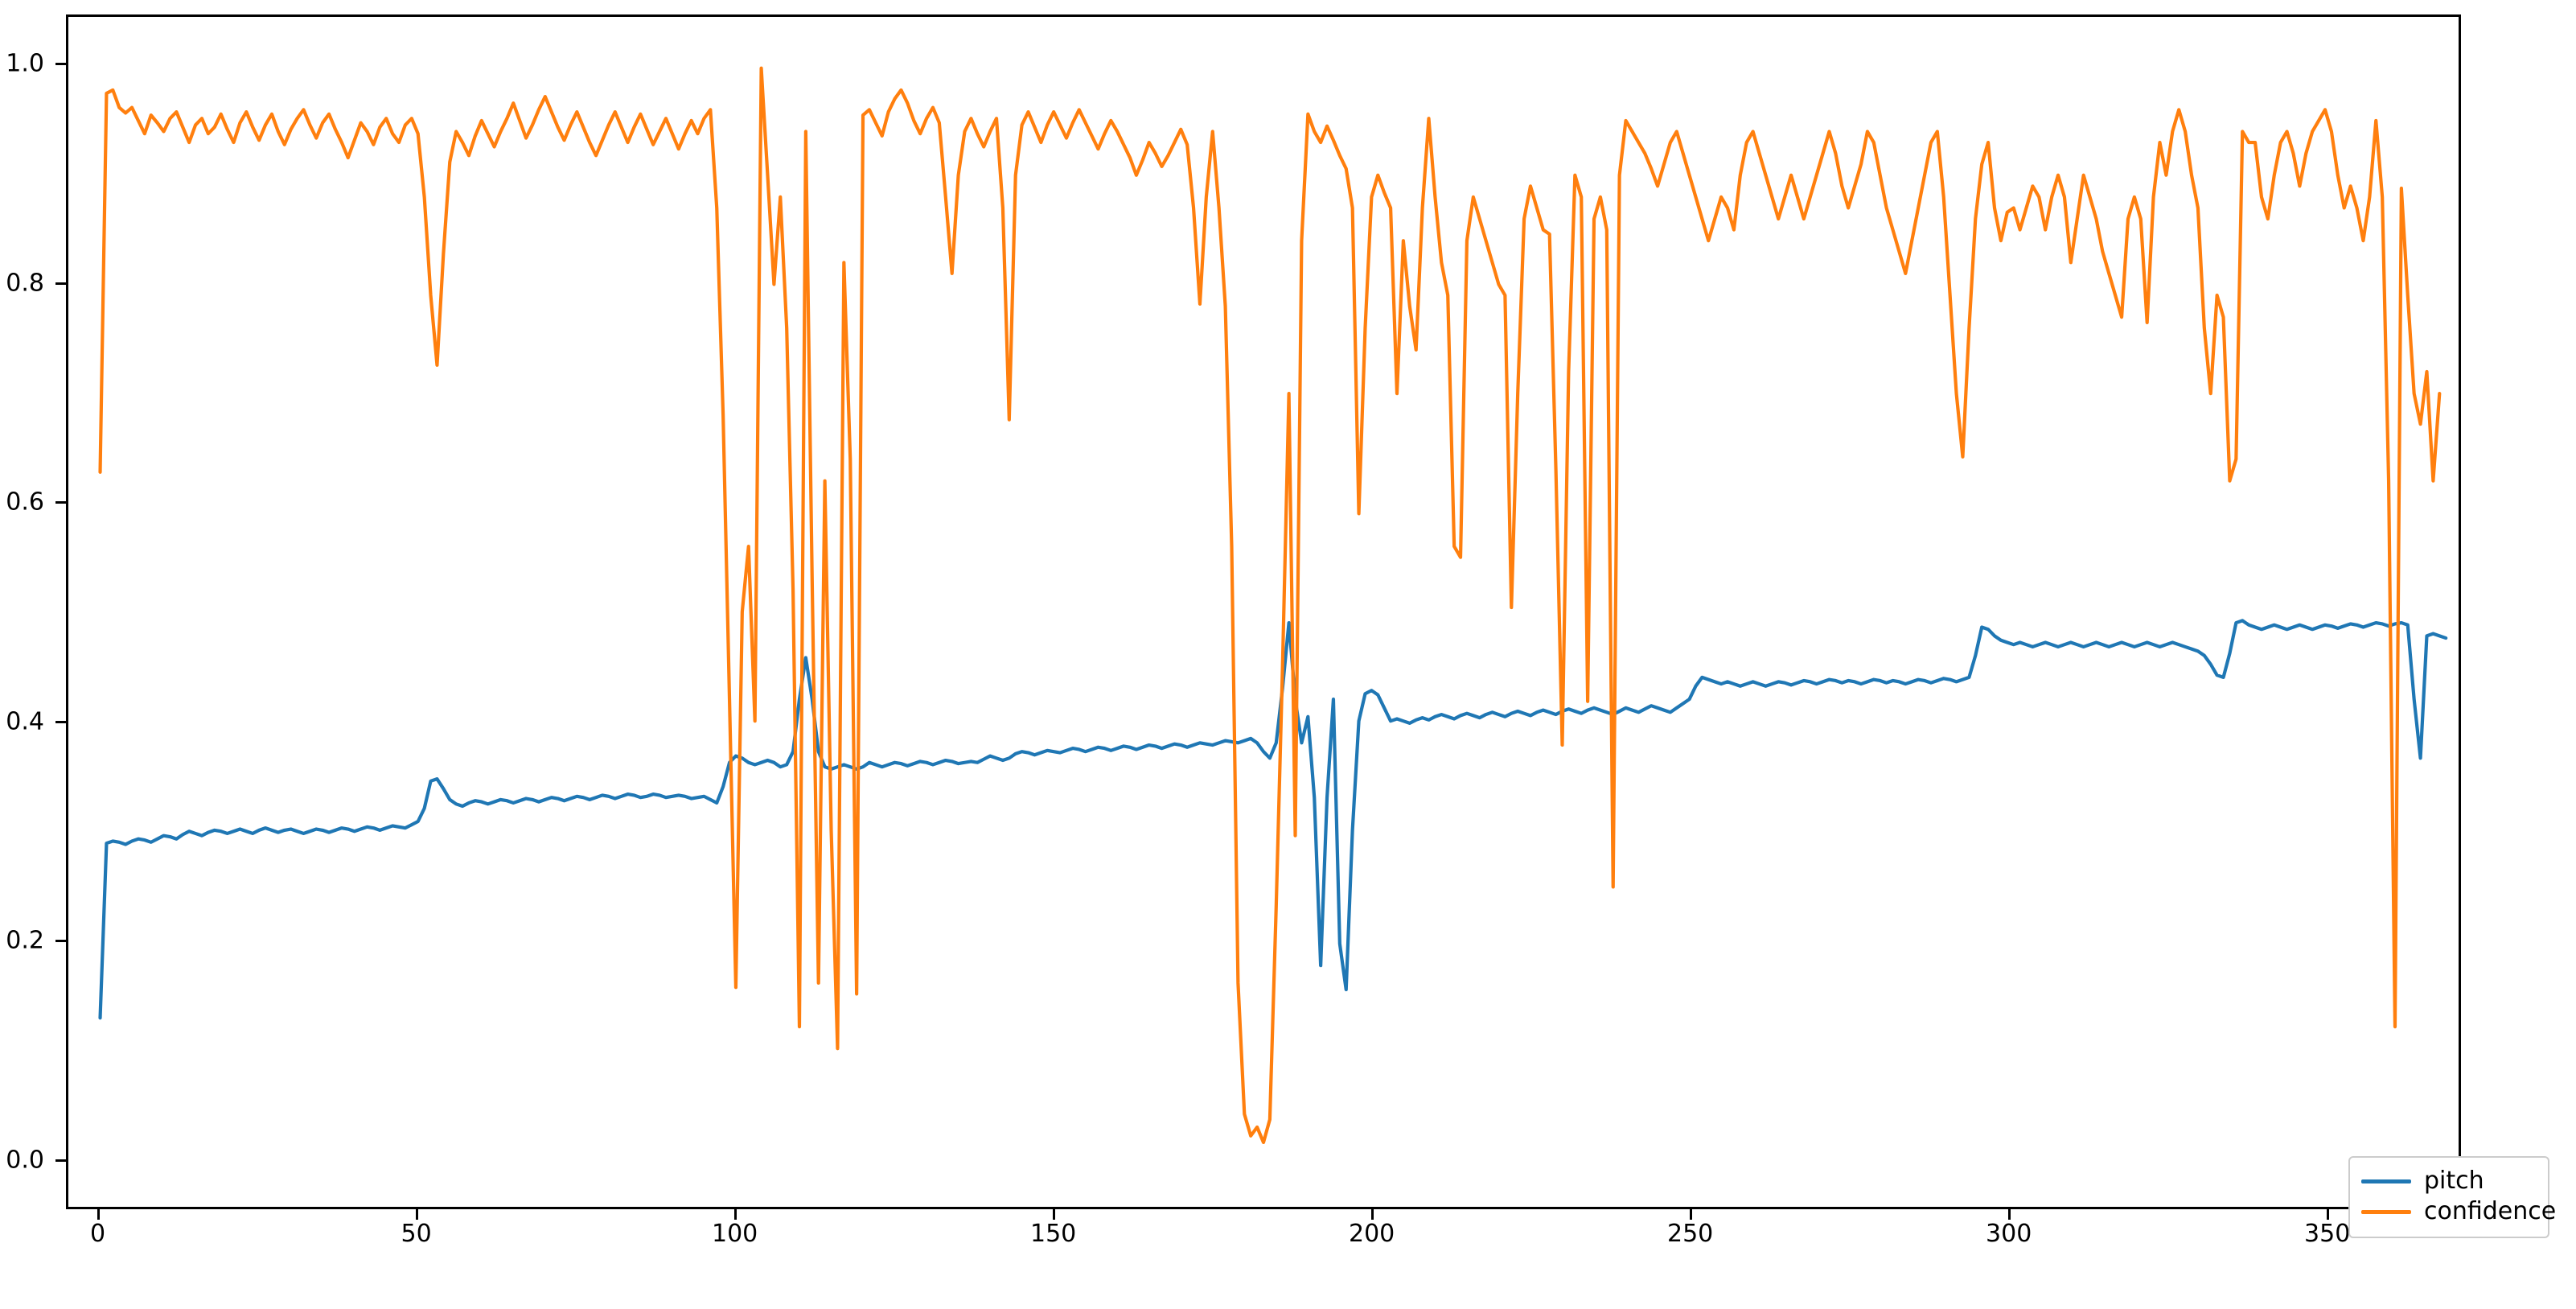  Describe the element at coordinates (25, 283) in the screenshot. I see `y-axis-tick-label: 0.8` at that location.